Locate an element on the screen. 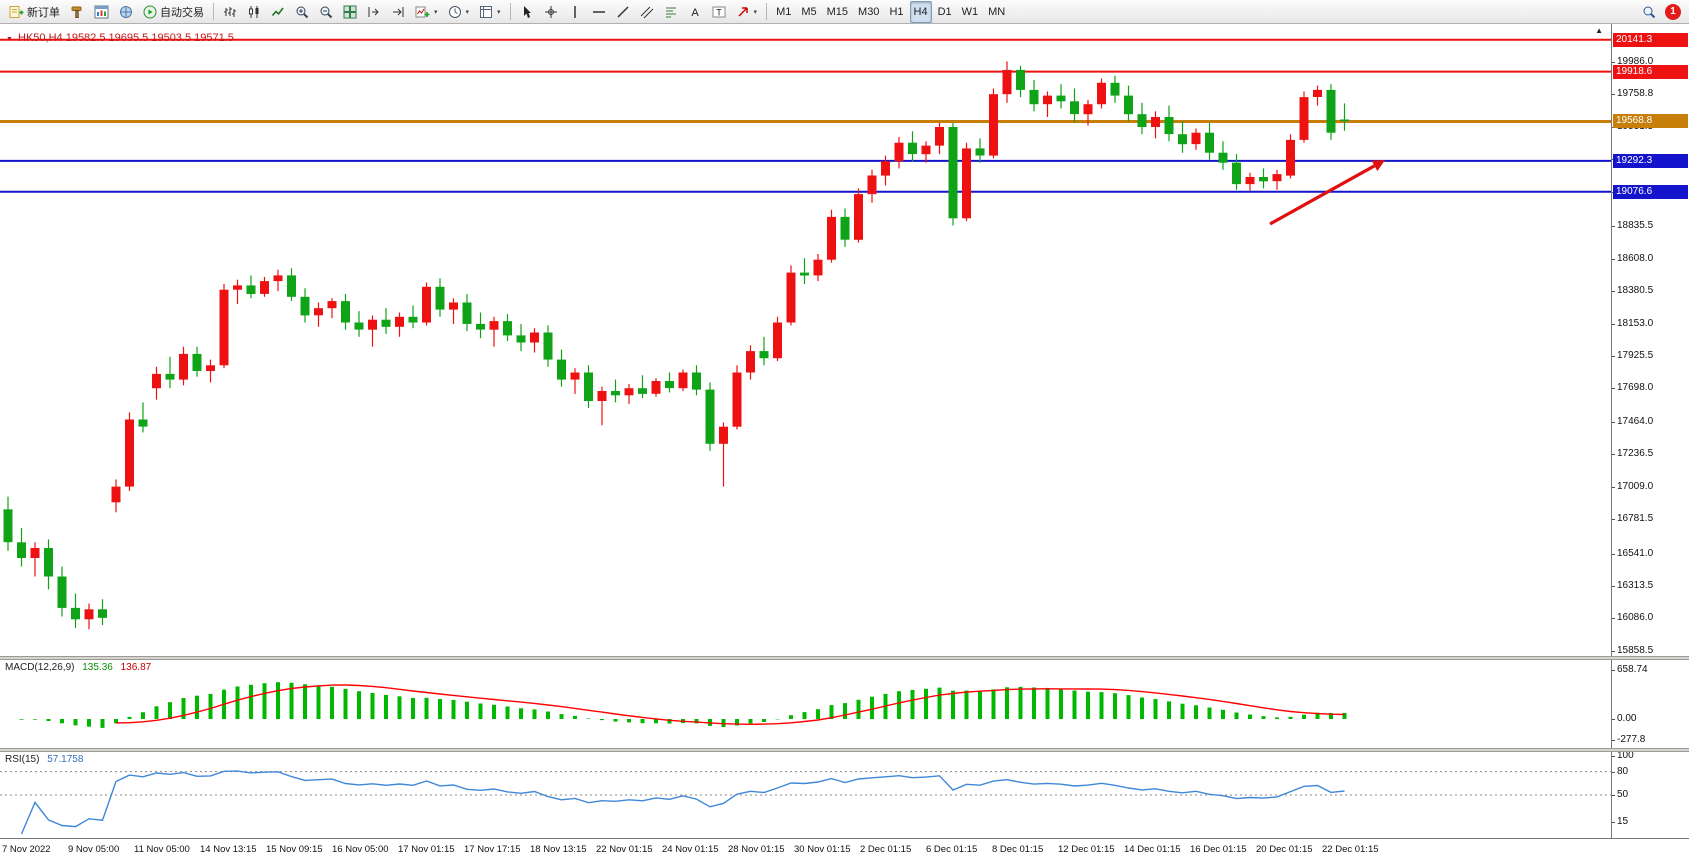 This screenshot has width=1689, height=861. bar-chart-icon is located at coordinates (230, 12).